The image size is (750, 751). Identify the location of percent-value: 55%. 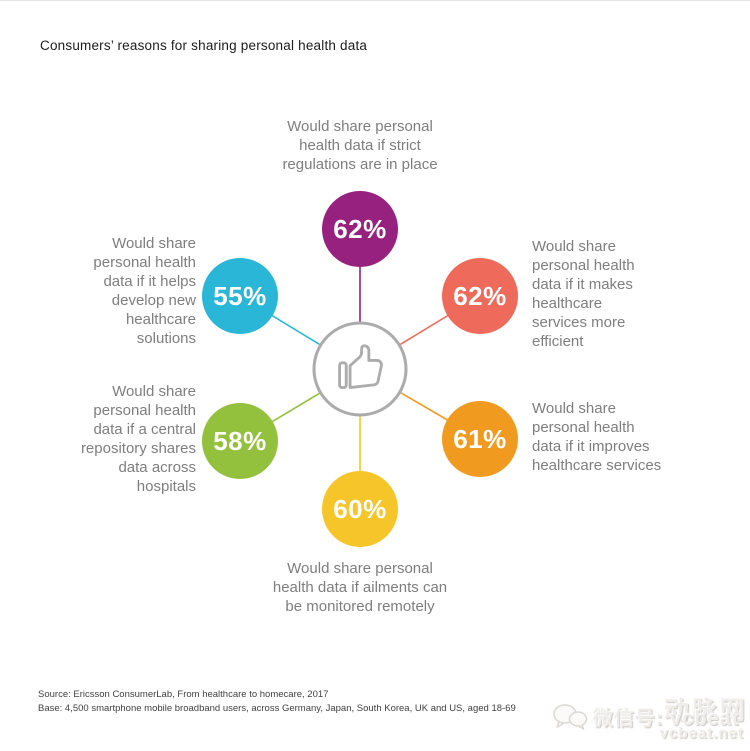
(240, 295).